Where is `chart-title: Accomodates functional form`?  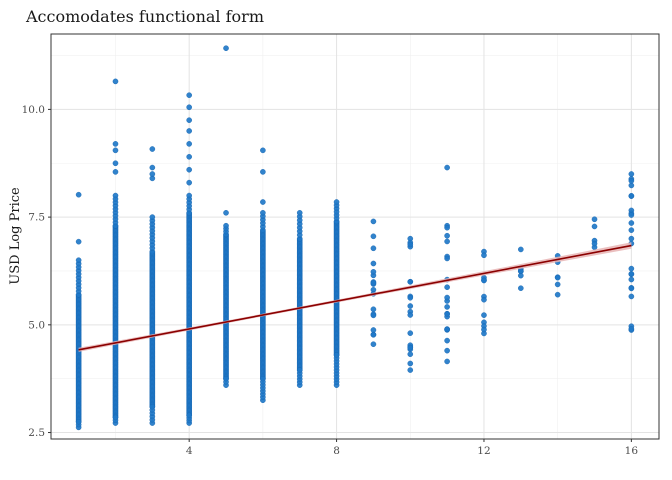
chart-title: Accomodates functional form is located at coordinates (144, 16).